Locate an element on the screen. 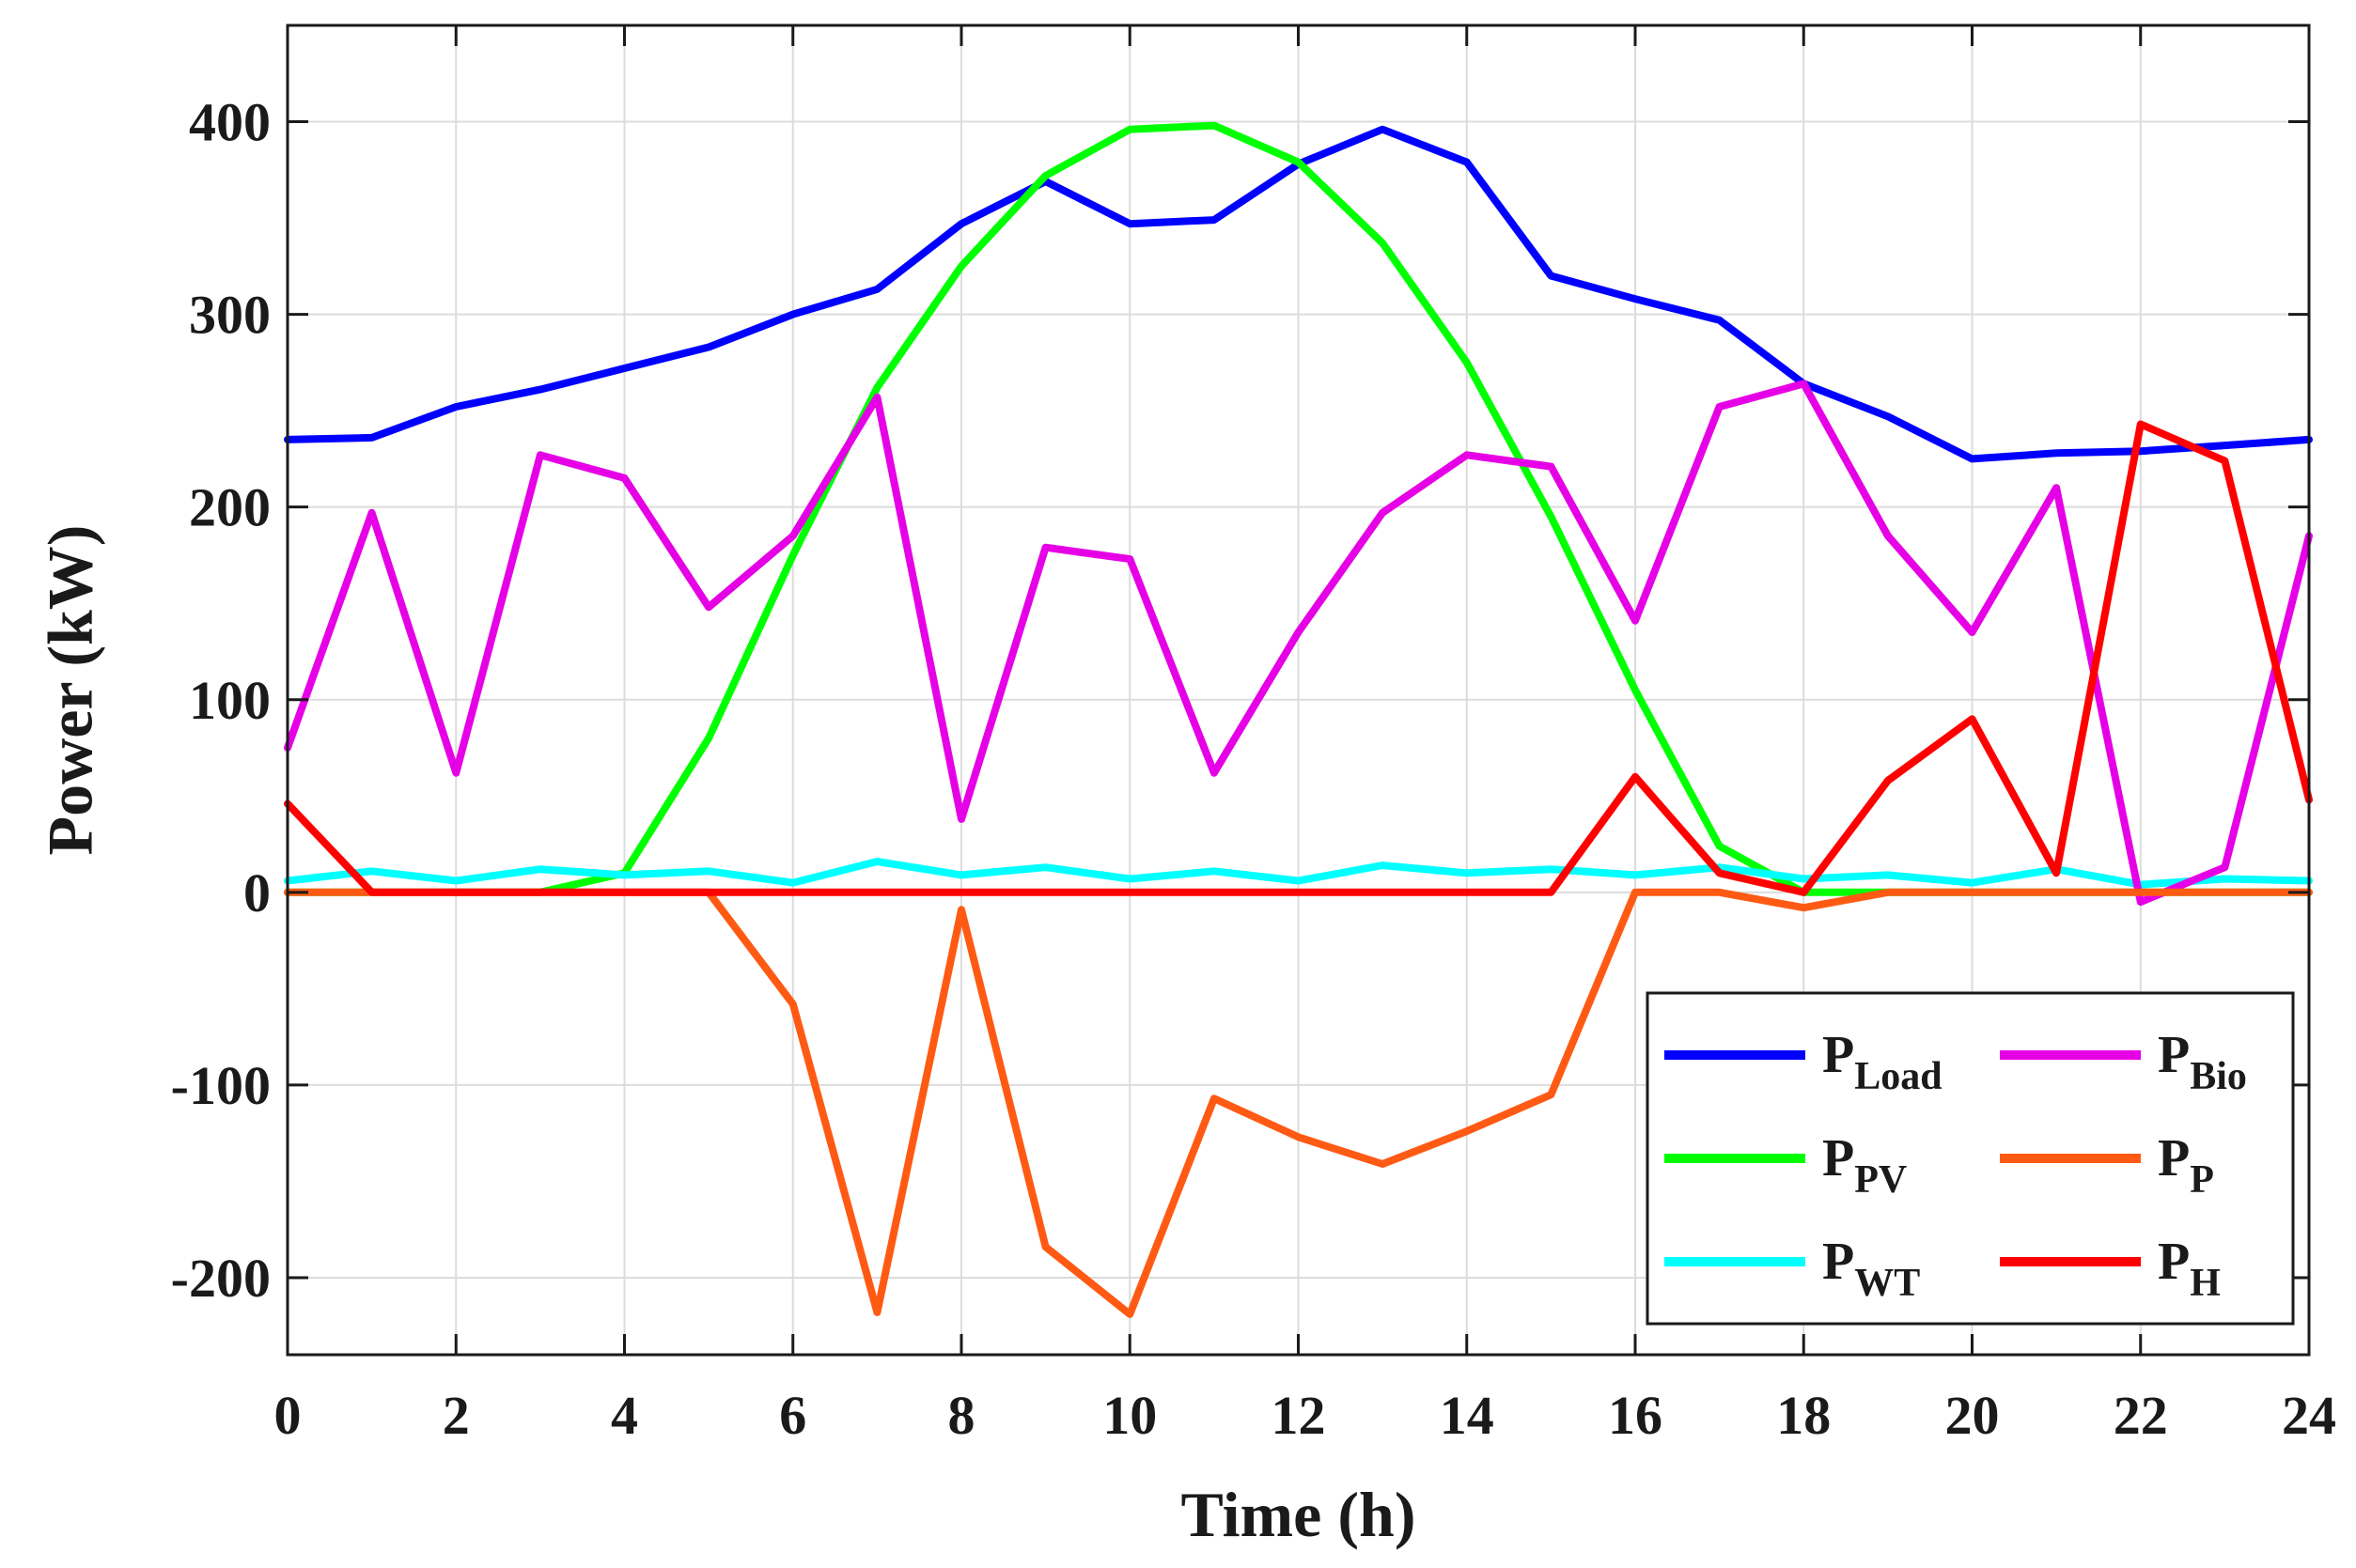 The image size is (2356, 1568). y-tick-label: 200 is located at coordinates (230, 507).